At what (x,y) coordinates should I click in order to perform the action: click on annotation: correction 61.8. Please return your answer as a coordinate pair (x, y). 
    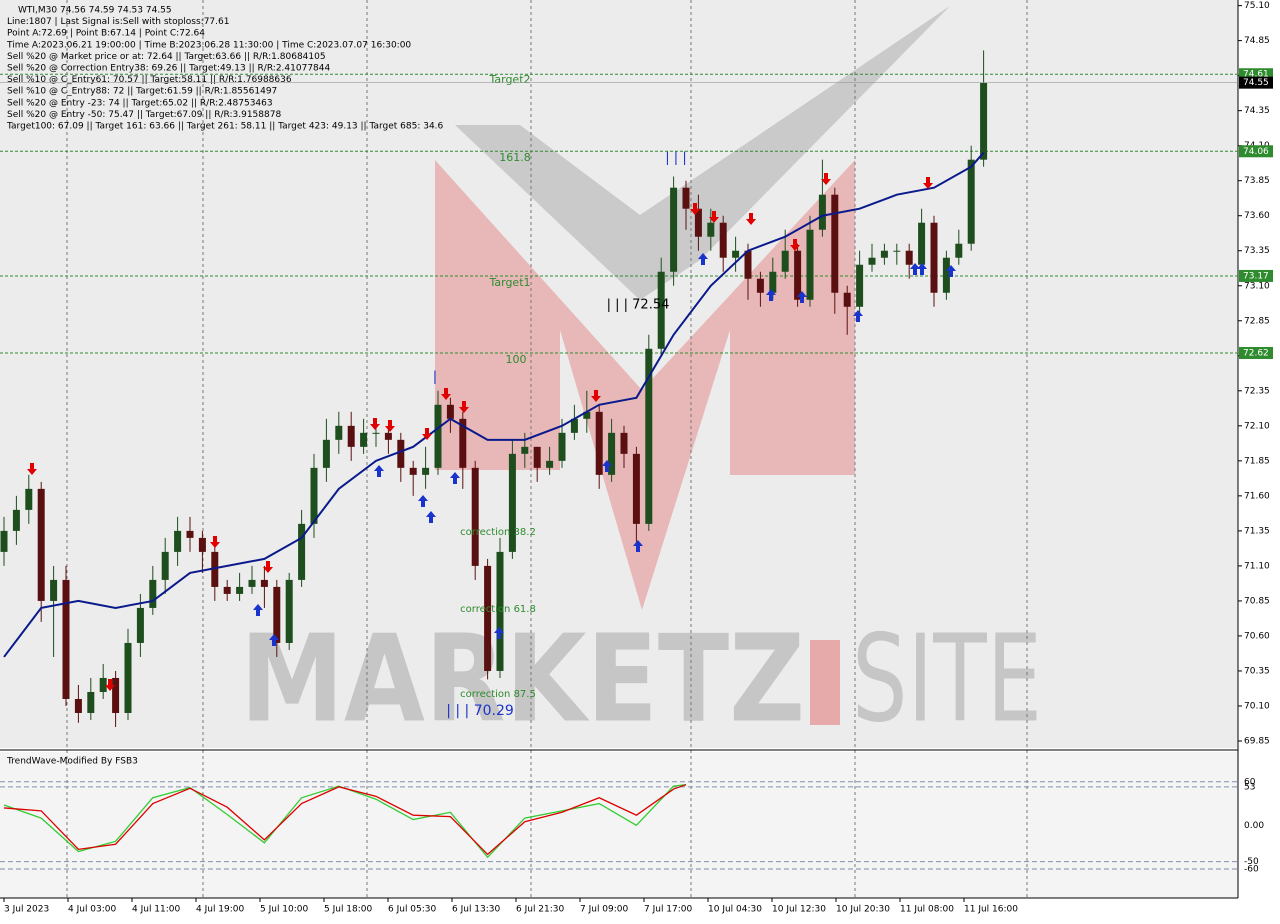
    Looking at the image, I should click on (498, 609).